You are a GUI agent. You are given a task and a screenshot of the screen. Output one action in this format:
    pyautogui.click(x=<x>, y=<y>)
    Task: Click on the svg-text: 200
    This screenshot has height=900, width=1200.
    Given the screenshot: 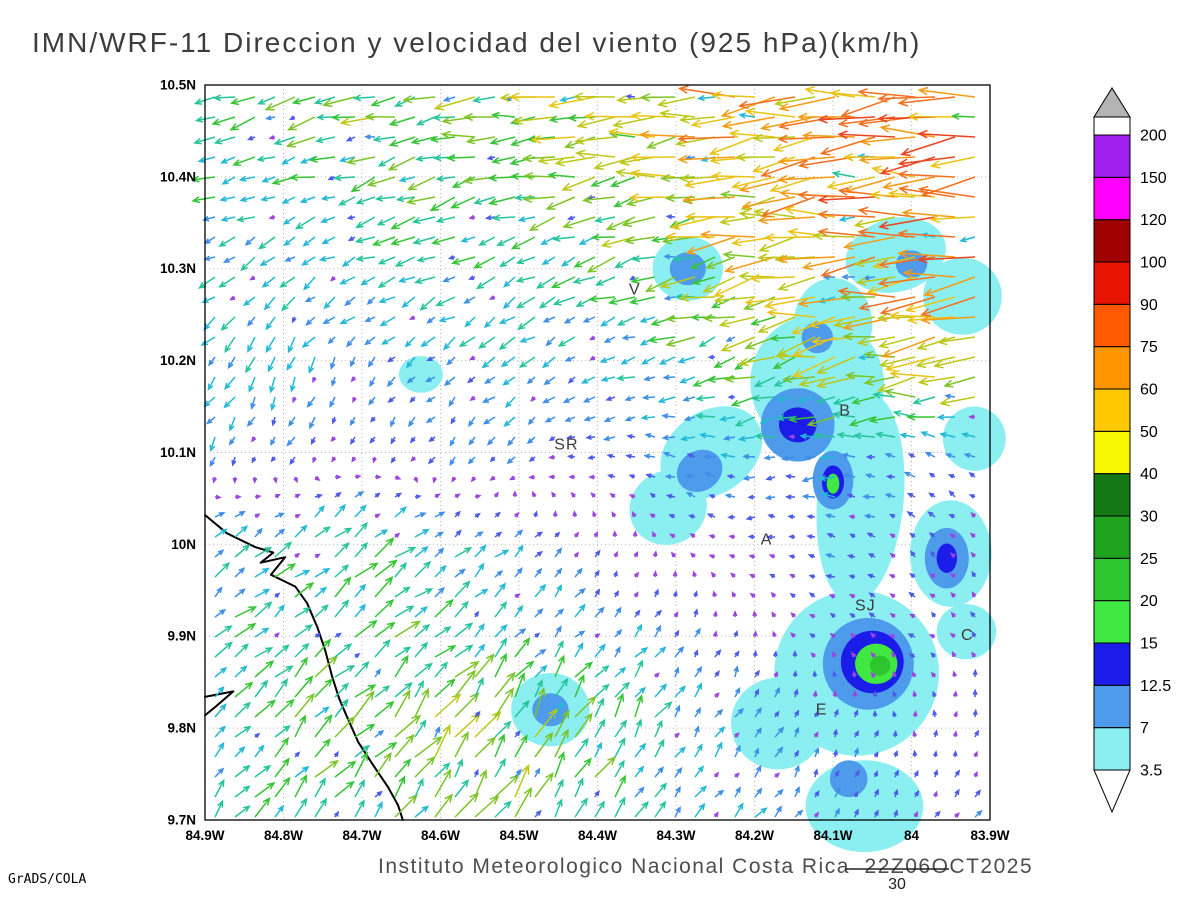 What is the action you would take?
    pyautogui.click(x=1153, y=136)
    